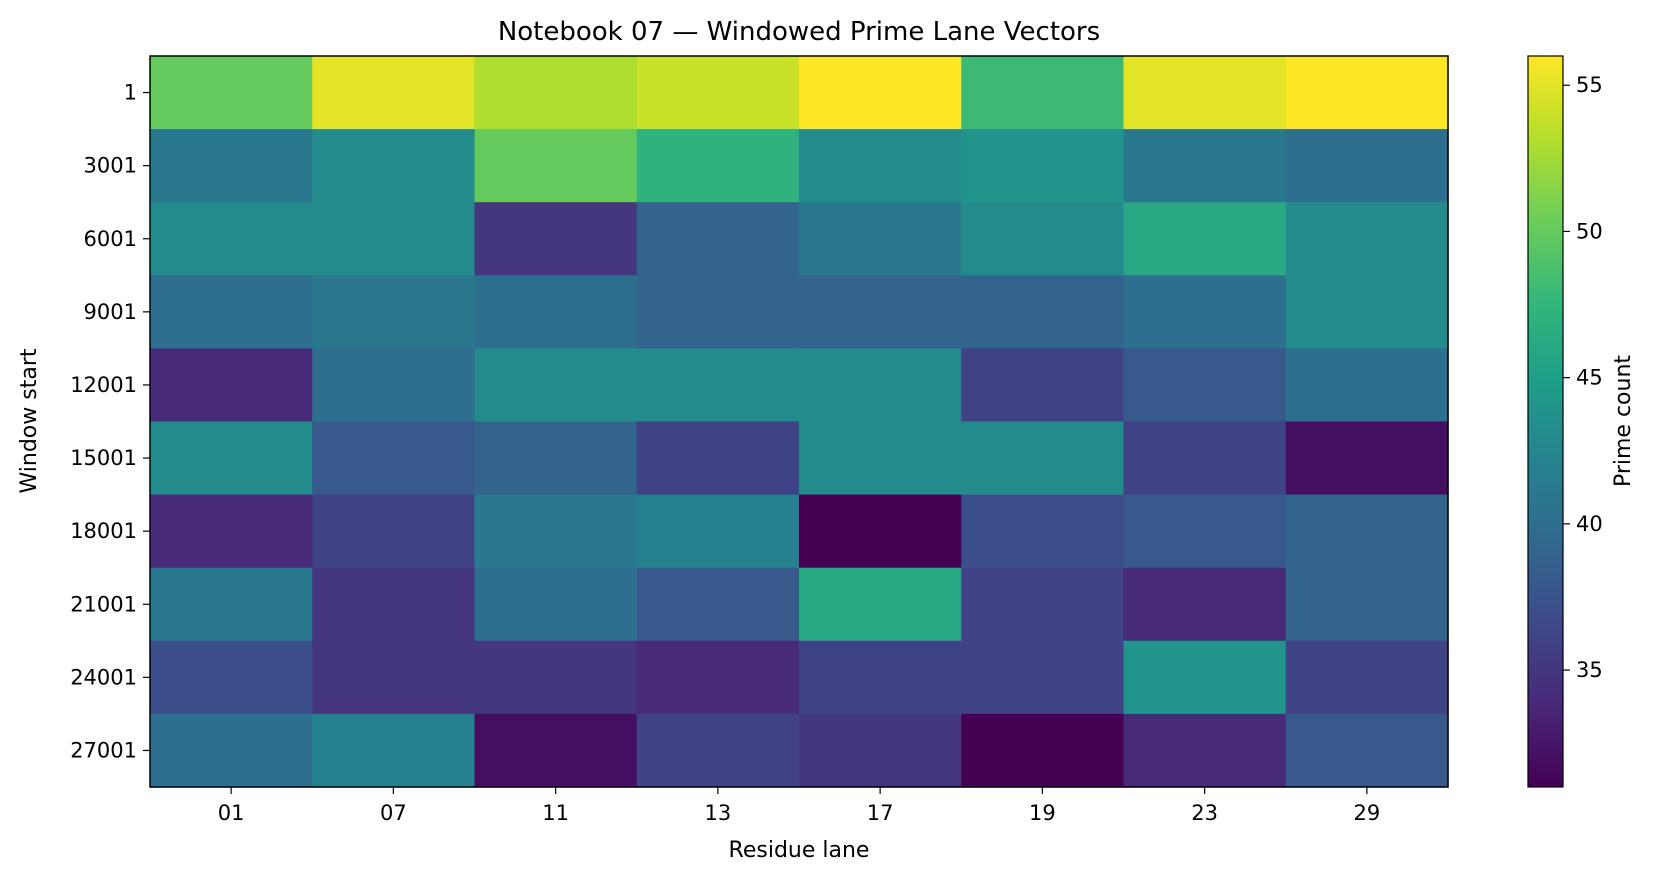 This screenshot has width=1658, height=877. Describe the element at coordinates (110, 166) in the screenshot. I see `y-tick-label: 3001` at that location.